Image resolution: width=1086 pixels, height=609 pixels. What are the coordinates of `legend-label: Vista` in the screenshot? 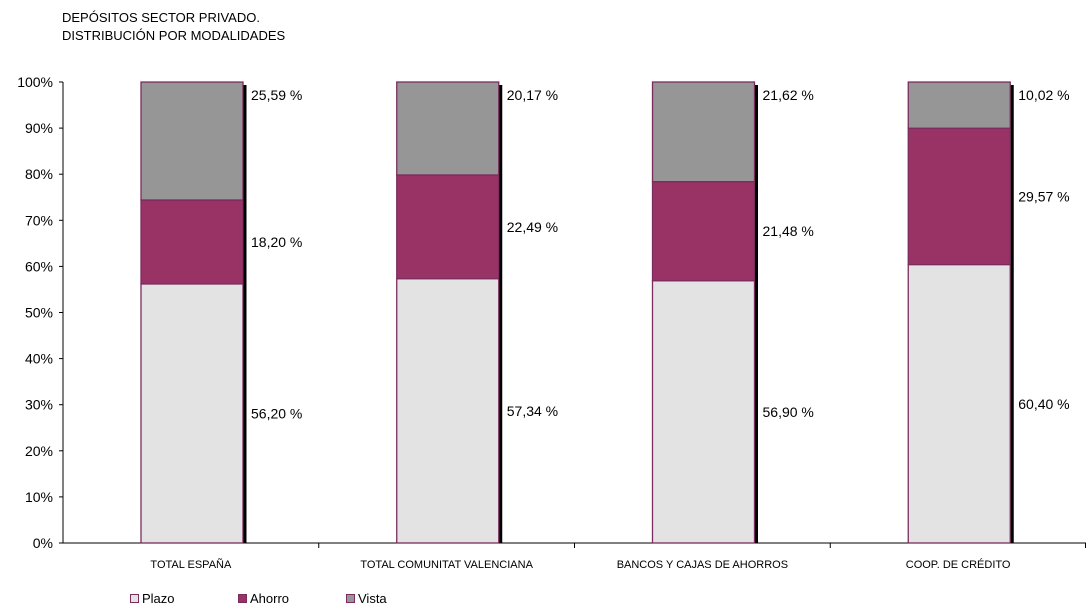 It's located at (372, 598).